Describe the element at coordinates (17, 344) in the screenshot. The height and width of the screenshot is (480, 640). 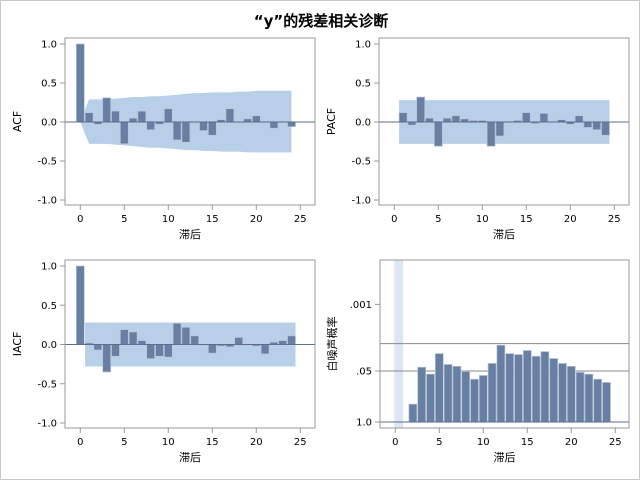
I see `y-axis-label: IACF` at that location.